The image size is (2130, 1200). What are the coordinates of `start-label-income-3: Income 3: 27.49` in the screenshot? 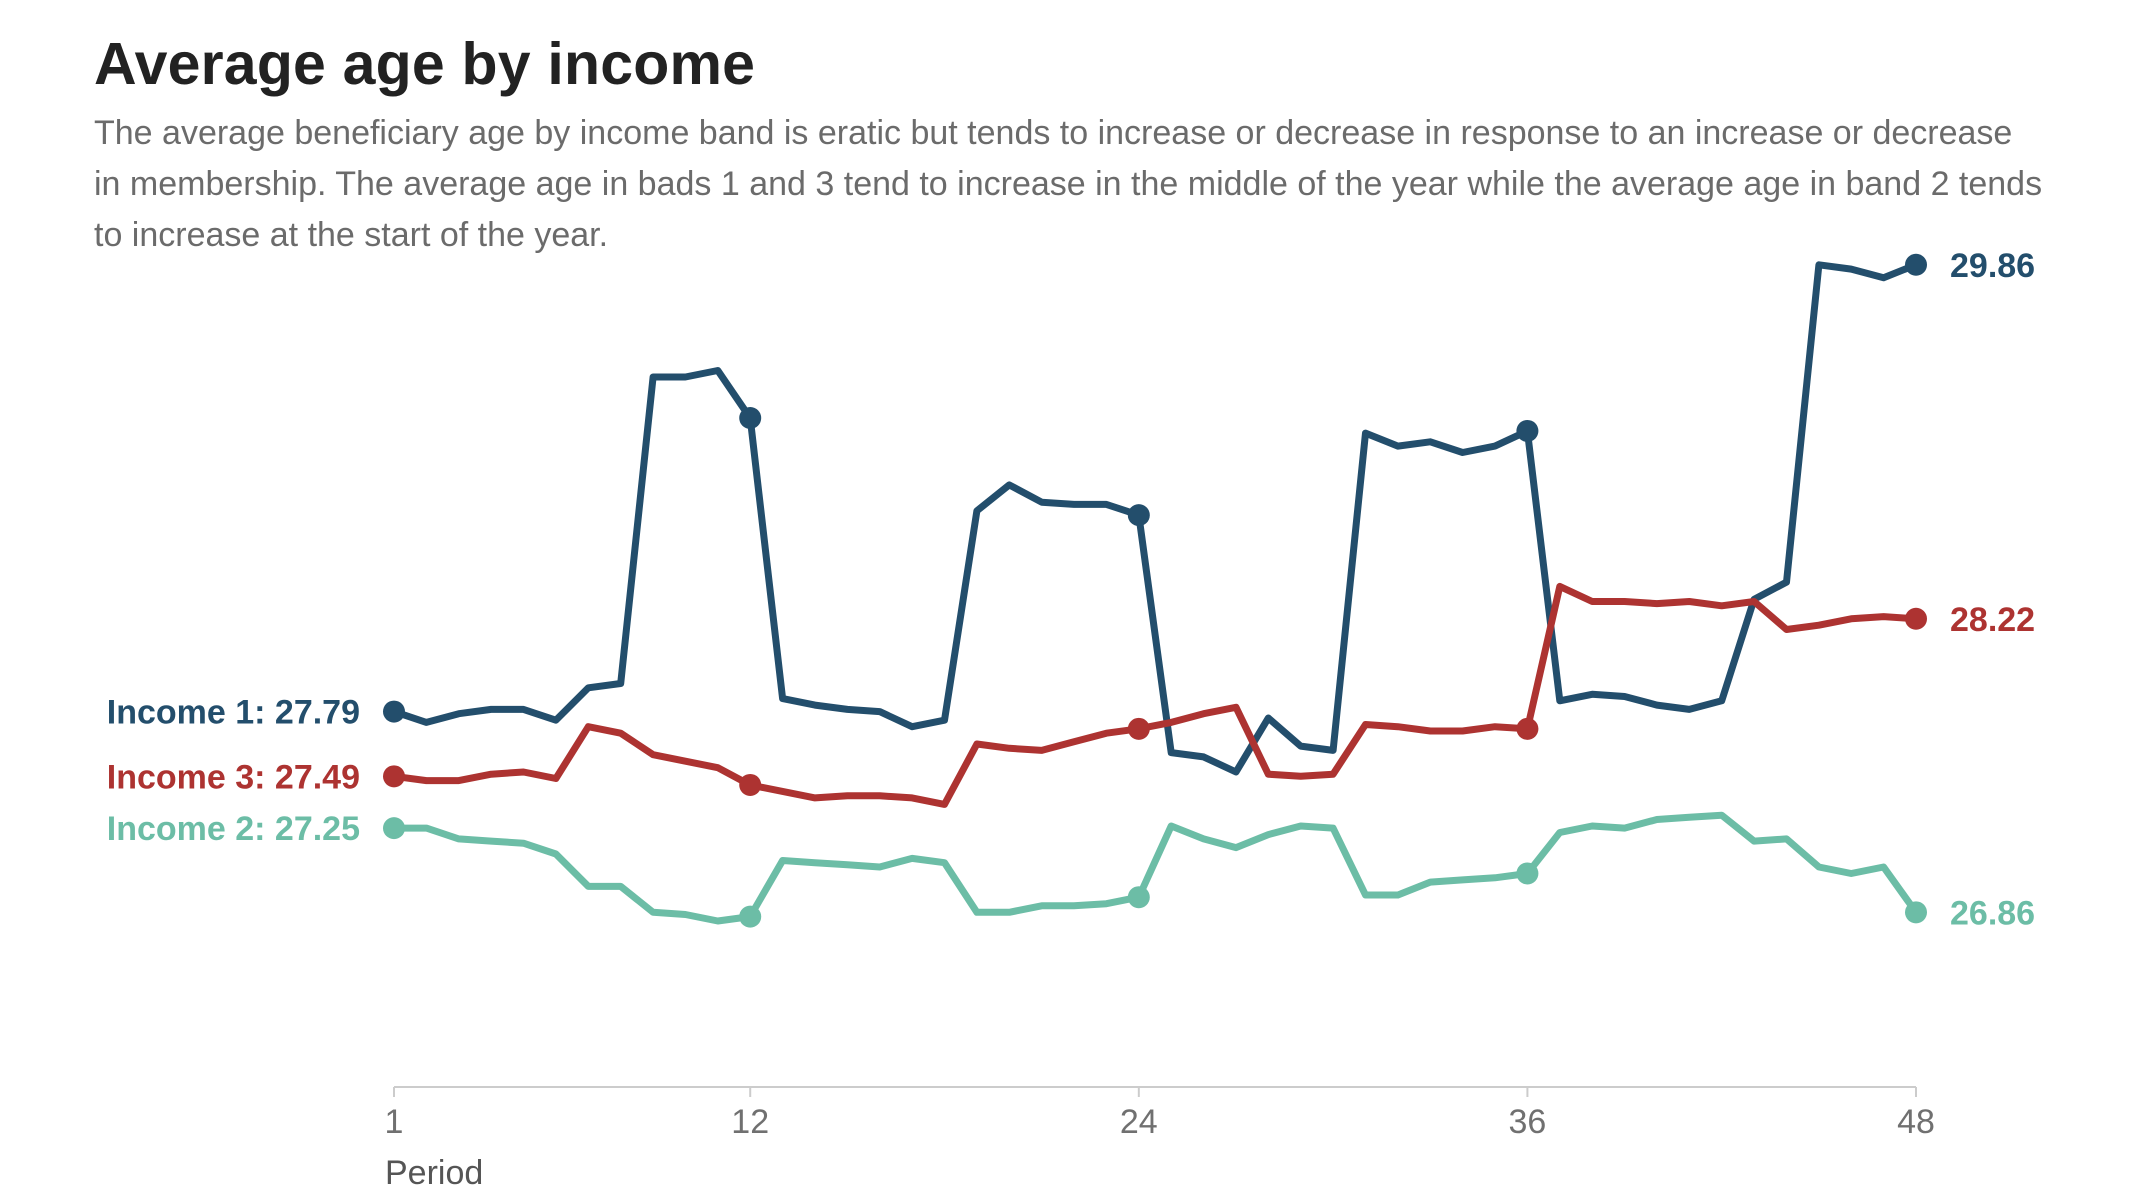 It's located at (233, 777).